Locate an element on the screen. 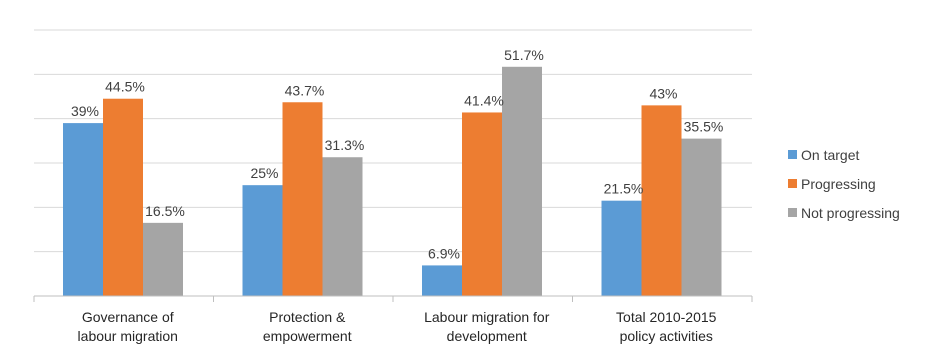 Image resolution: width=947 pixels, height=347 pixels. x-axis is located at coordinates (393, 298).